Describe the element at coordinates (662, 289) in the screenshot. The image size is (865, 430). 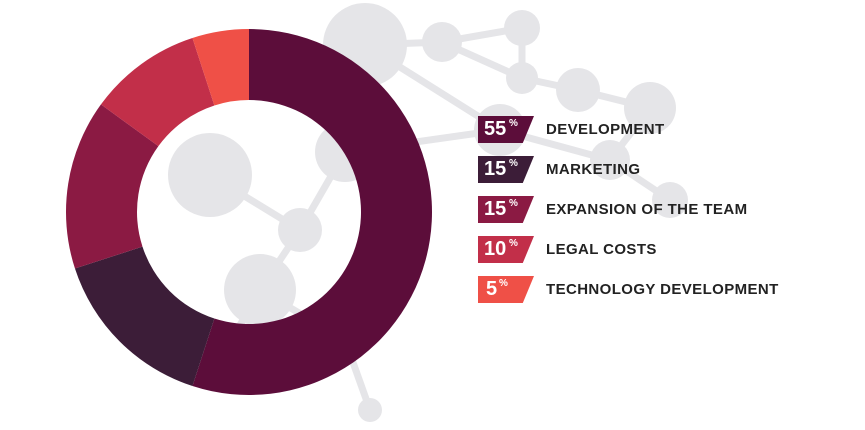
I see `legend-label: TECHNOLOGY DEVELOPMENT` at that location.